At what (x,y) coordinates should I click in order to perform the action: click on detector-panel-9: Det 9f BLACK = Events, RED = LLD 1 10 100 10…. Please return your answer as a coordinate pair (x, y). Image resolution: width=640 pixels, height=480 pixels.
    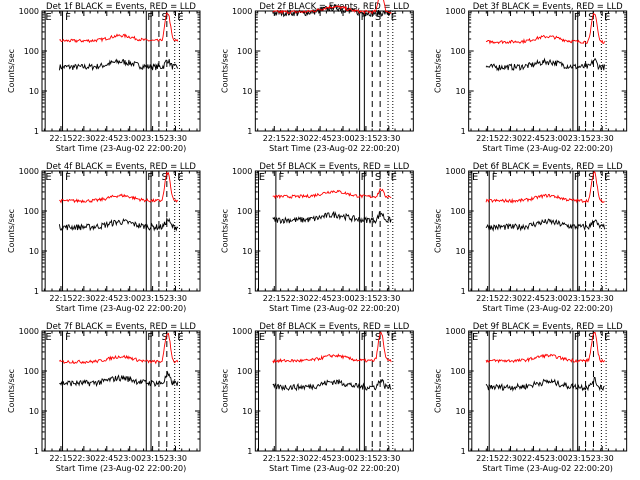
    Looking at the image, I should click on (531, 397).